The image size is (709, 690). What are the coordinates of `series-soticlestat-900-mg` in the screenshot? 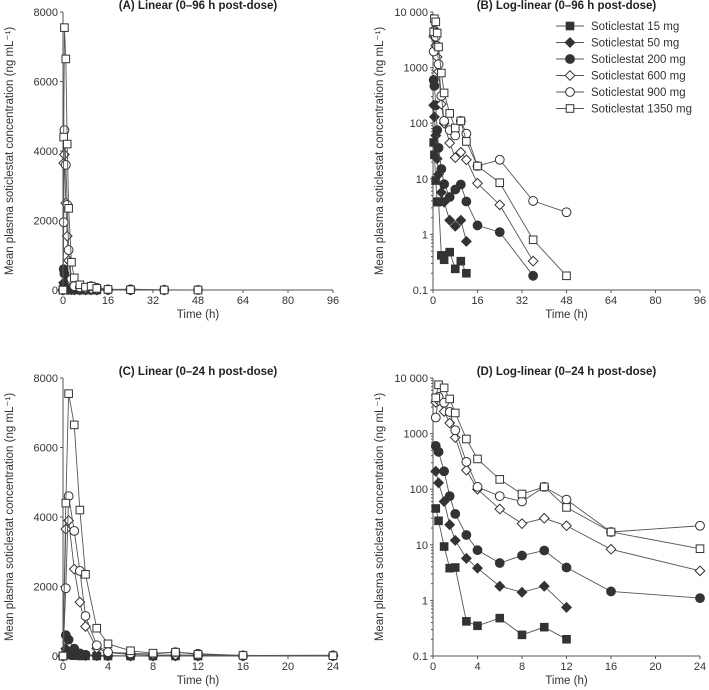 It's located at (500, 121).